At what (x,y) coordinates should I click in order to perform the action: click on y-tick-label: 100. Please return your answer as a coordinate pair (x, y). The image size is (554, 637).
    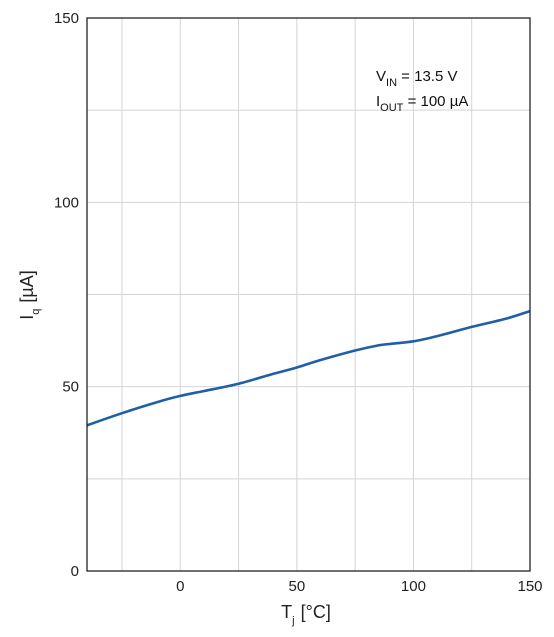
    Looking at the image, I should click on (66, 202).